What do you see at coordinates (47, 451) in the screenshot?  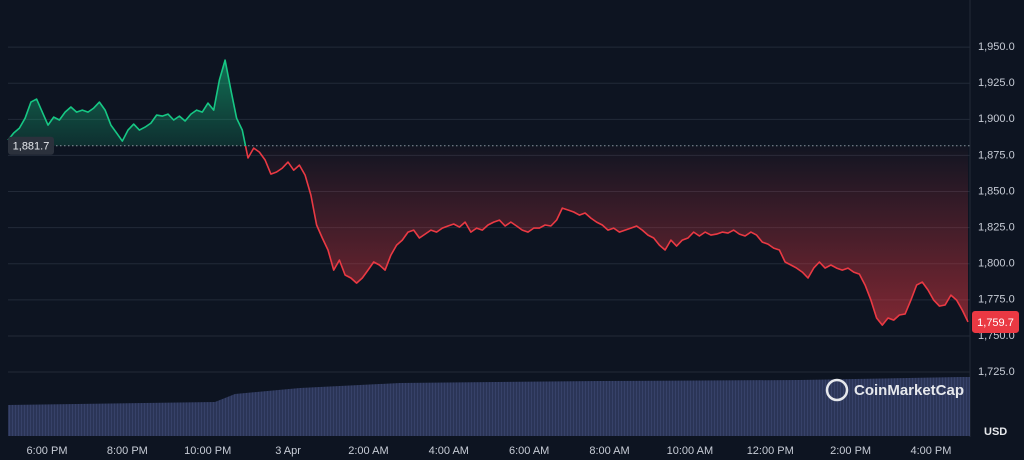 I see `x-tick-label: 6:00 PM` at bounding box center [47, 451].